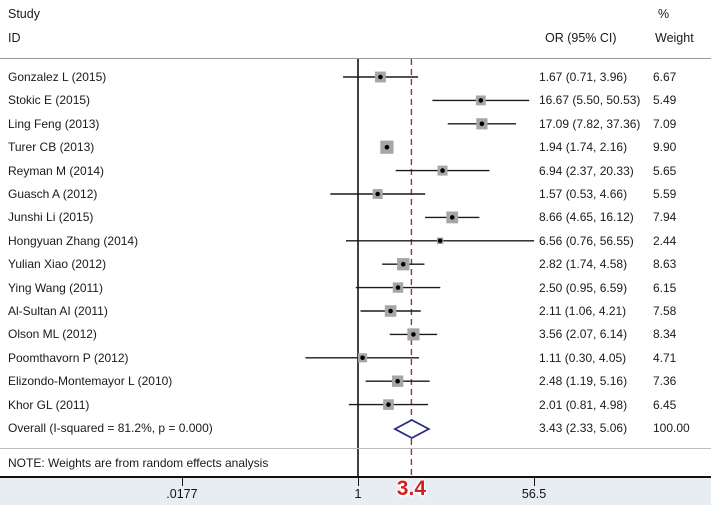  I want to click on note-separator, so click(355, 448).